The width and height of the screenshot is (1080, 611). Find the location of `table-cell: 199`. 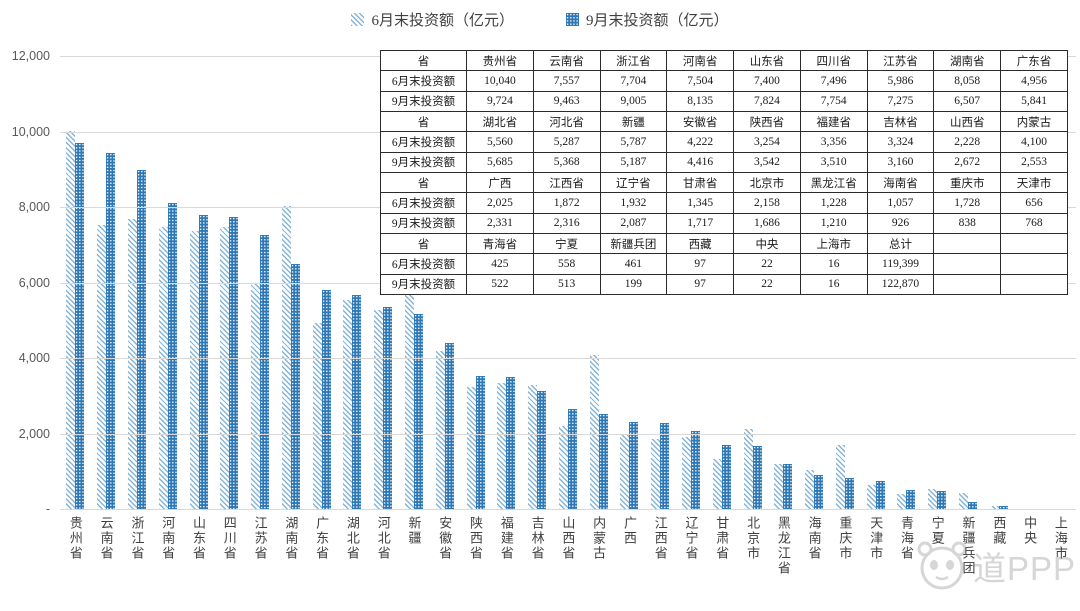

table-cell: 199 is located at coordinates (633, 284).